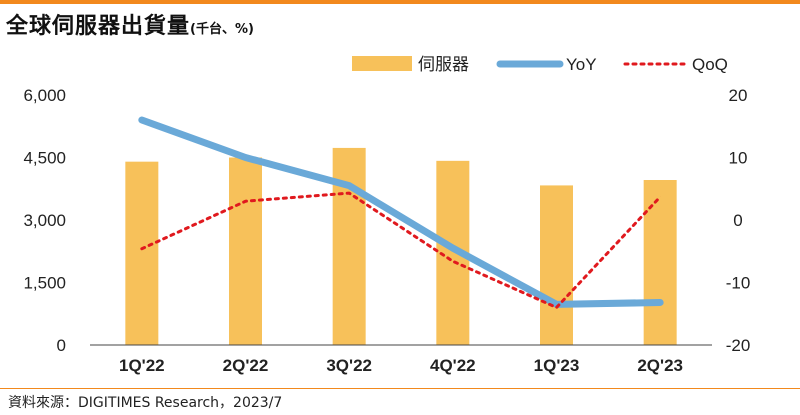 The image size is (800, 415). What do you see at coordinates (710, 64) in the screenshot?
I see `legend-label-qoq: QoQ` at bounding box center [710, 64].